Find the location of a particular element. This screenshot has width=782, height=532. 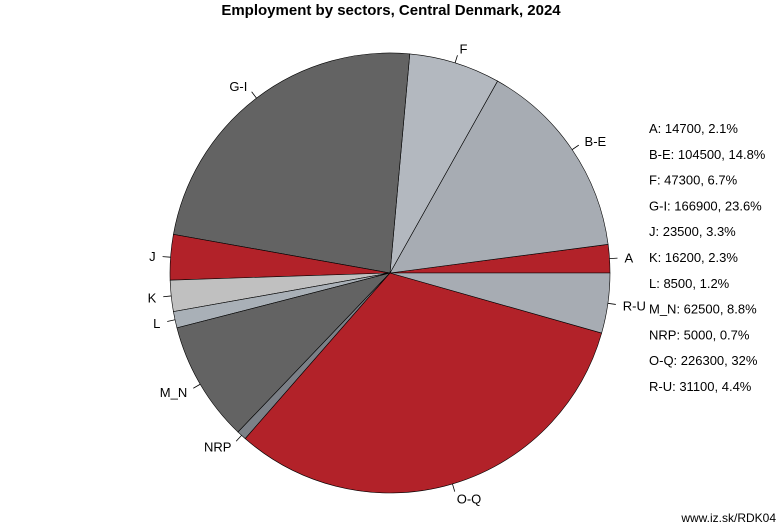

pie-slice-r-u is located at coordinates (500, 303).